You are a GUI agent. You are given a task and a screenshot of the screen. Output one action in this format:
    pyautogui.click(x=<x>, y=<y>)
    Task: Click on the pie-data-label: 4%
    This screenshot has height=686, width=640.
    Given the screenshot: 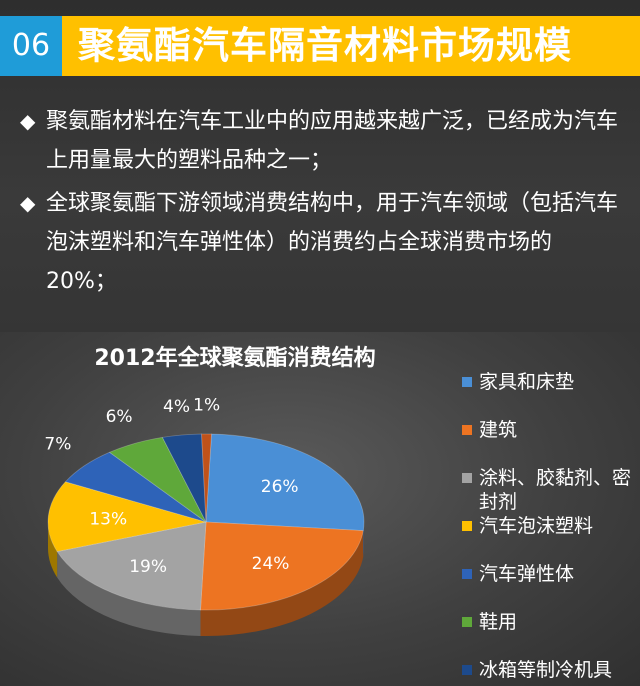 What is the action you would take?
    pyautogui.click(x=176, y=407)
    